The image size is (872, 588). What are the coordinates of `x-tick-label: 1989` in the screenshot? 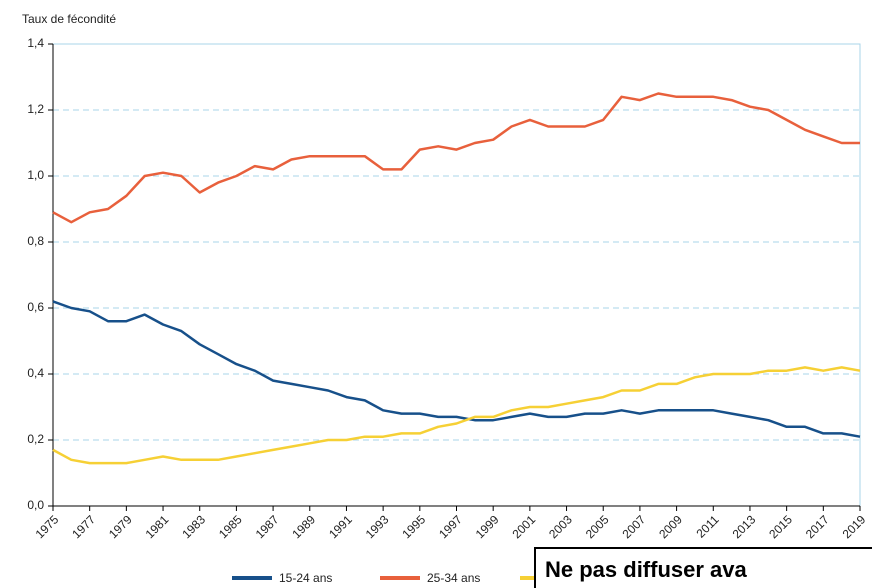 It's located at (303, 526).